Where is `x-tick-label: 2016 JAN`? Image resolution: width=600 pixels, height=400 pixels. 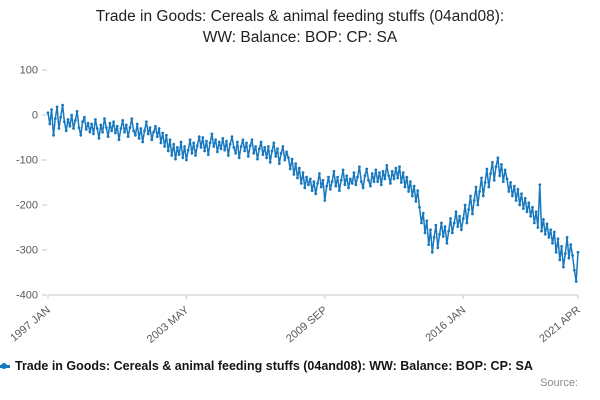
x-tick-label: 2016 JAN is located at coordinates (445, 324).